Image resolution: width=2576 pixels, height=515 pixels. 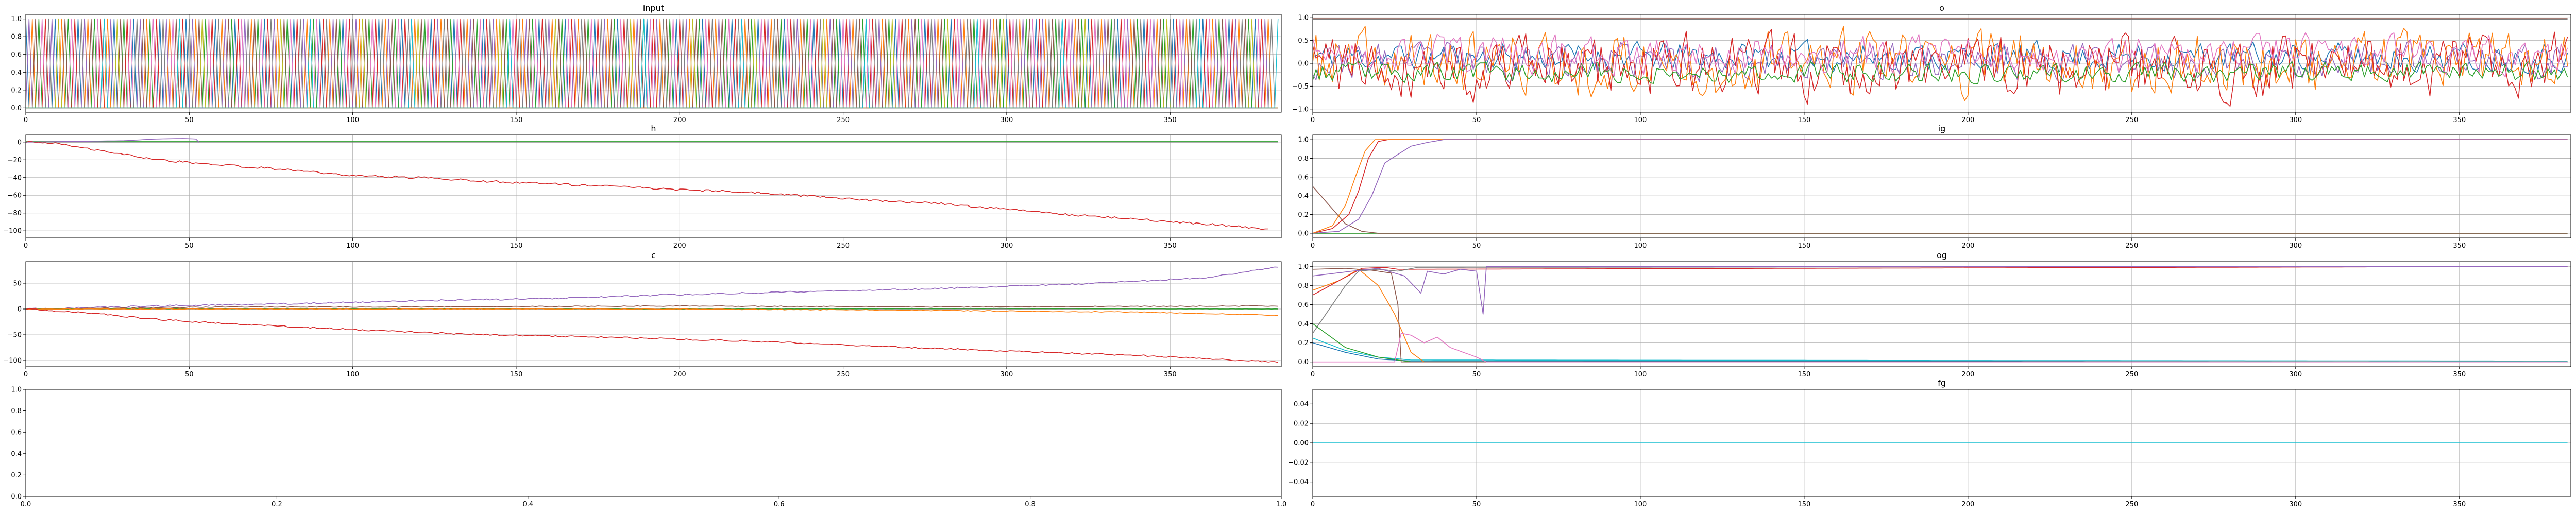 What do you see at coordinates (780, 505) in the screenshot?
I see `x-tick-label: 0.6` at bounding box center [780, 505].